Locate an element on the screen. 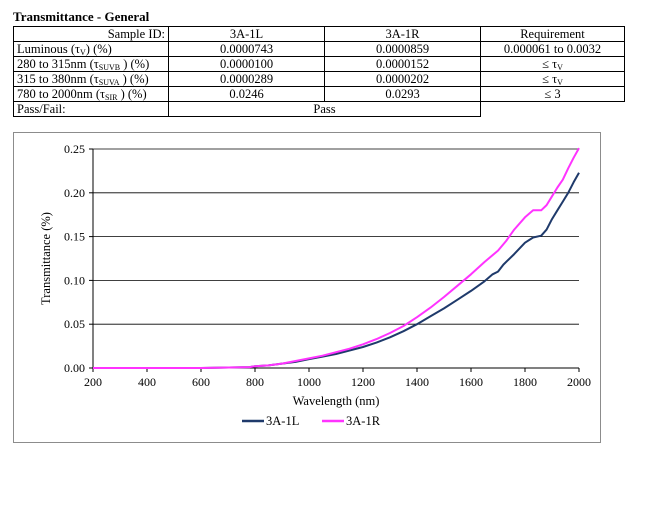 This screenshot has height=527, width=649. x-tick-label: 1400 is located at coordinates (417, 382).